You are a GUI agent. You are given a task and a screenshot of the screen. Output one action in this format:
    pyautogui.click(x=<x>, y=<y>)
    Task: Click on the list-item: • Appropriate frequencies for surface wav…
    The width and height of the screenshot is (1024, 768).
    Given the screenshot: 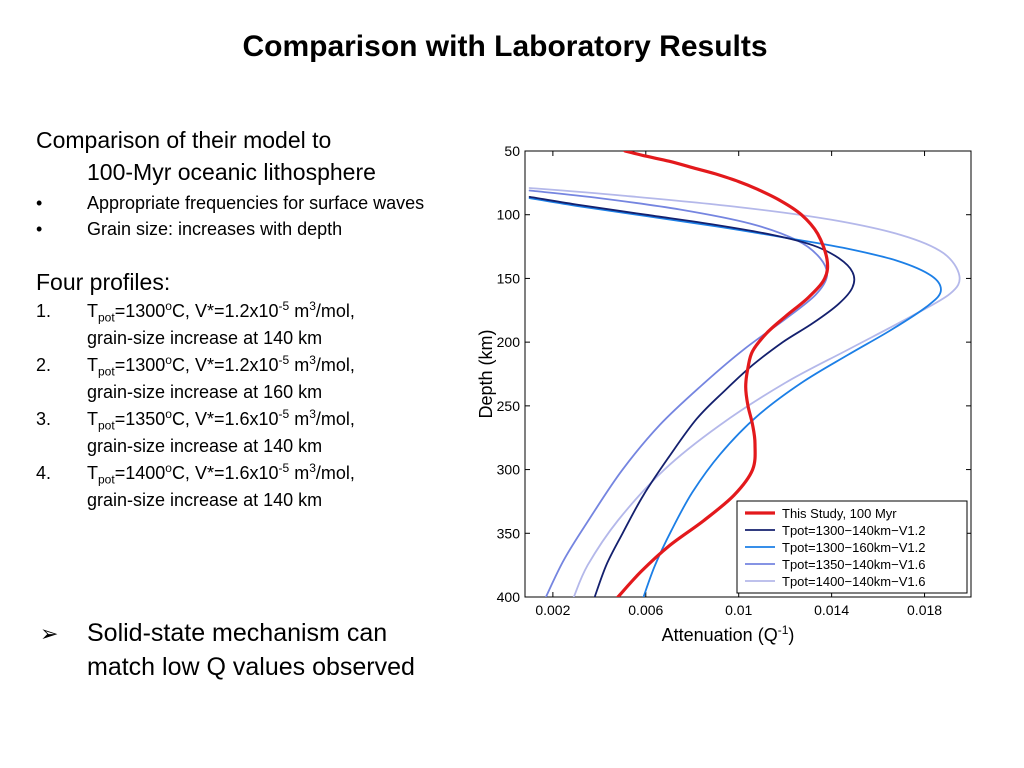 What is the action you would take?
    pyautogui.click(x=246, y=203)
    